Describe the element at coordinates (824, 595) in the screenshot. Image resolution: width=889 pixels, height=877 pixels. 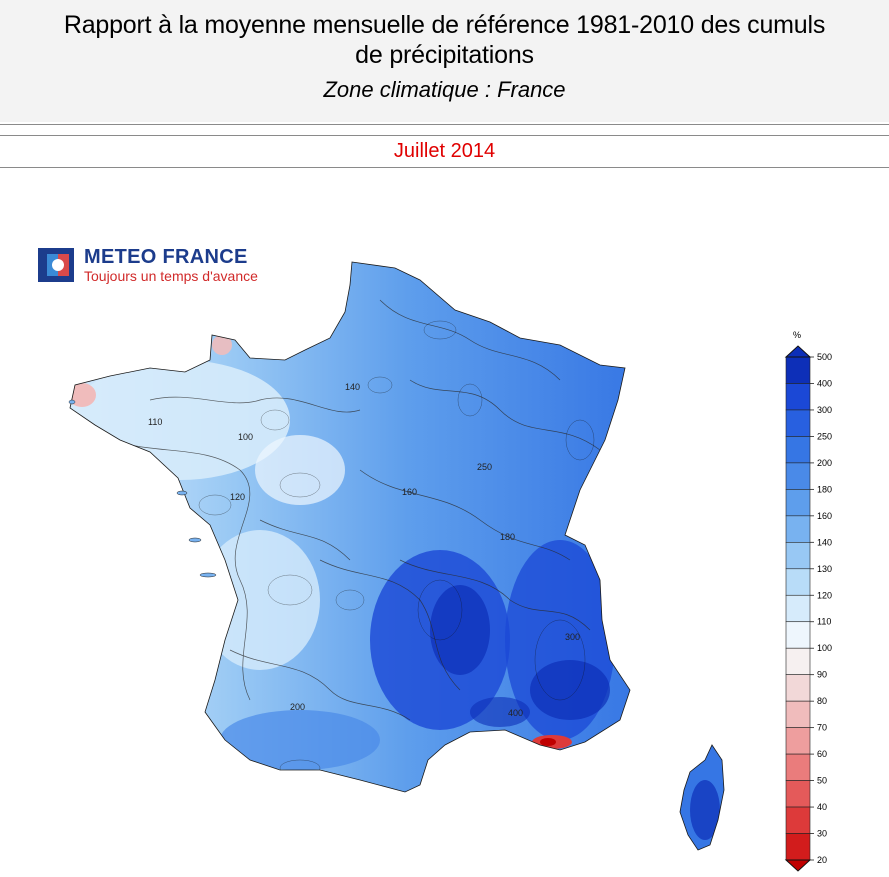
I see `colorbar-tick-label: 120` at that location.